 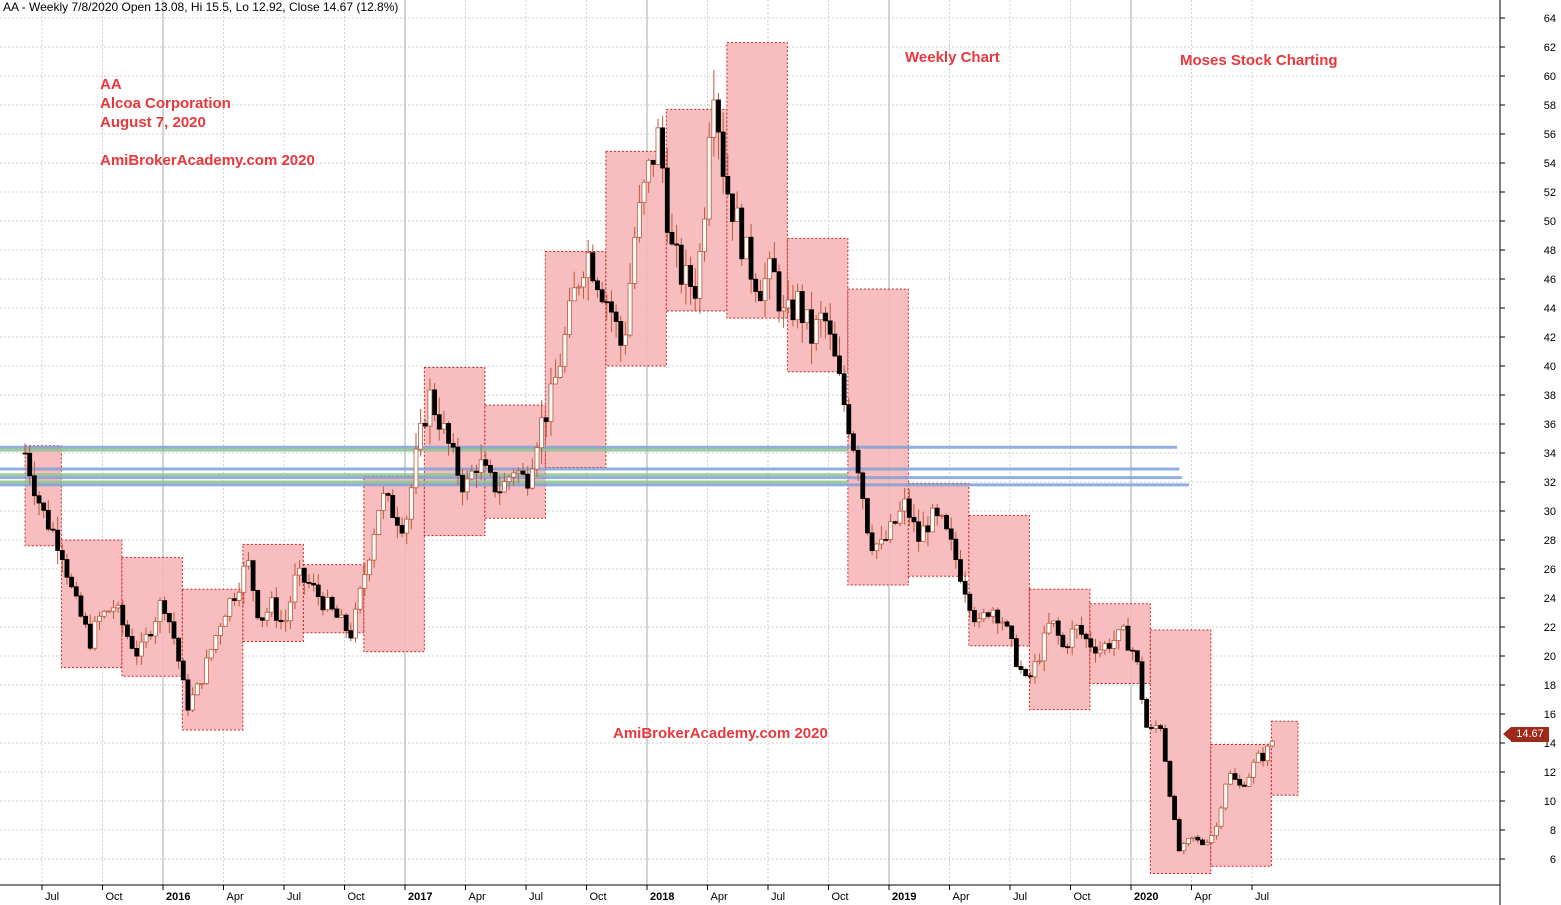 I want to click on site-annotation-bottom: AmiBrokerAcademy.com 2020, so click(x=720, y=733).